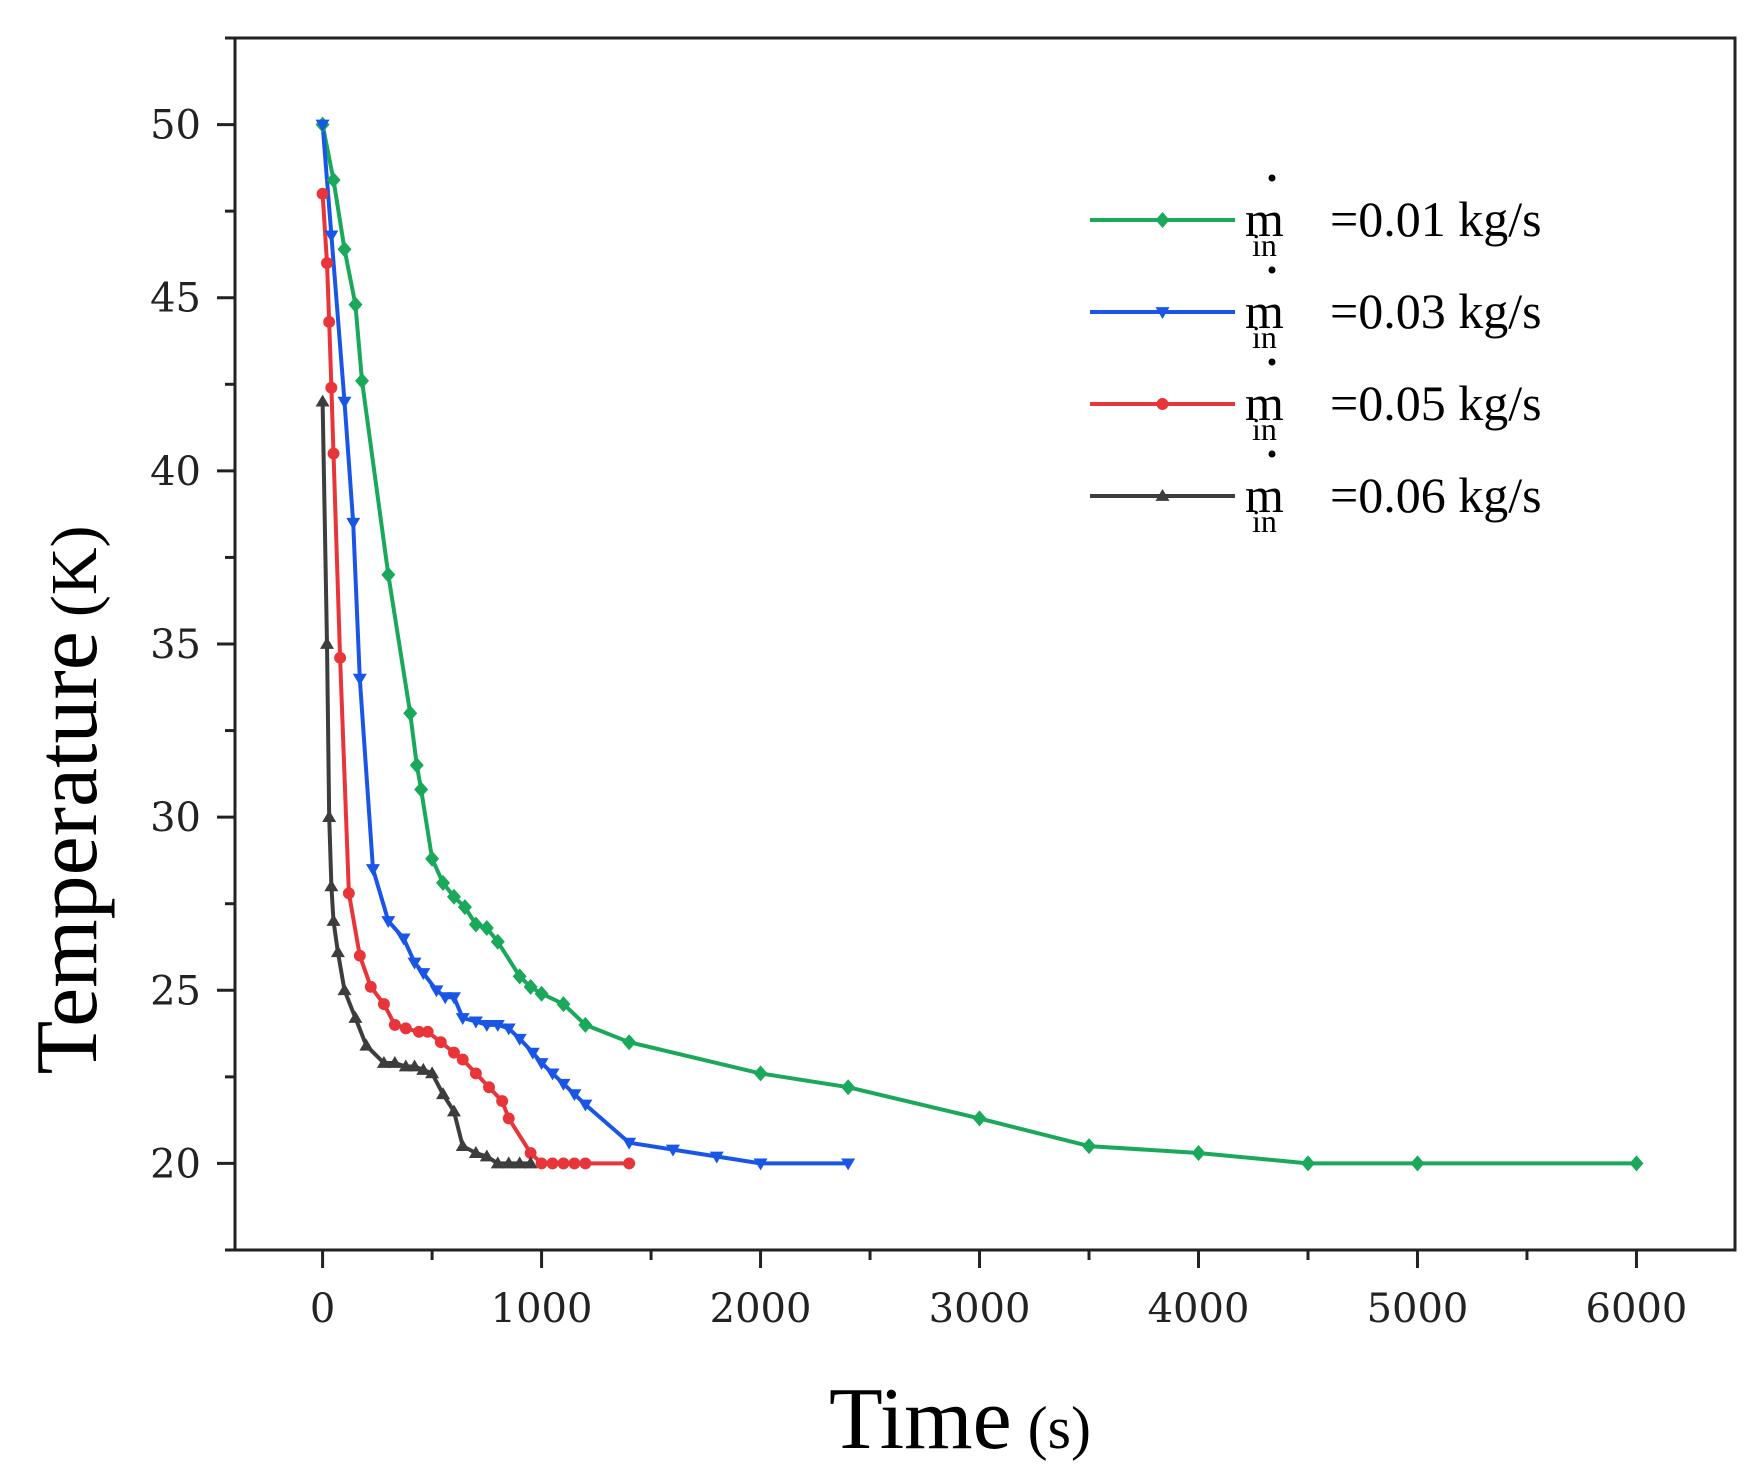 The image size is (1760, 1477). I want to click on x-tick-label: 4000, so click(1199, 1309).